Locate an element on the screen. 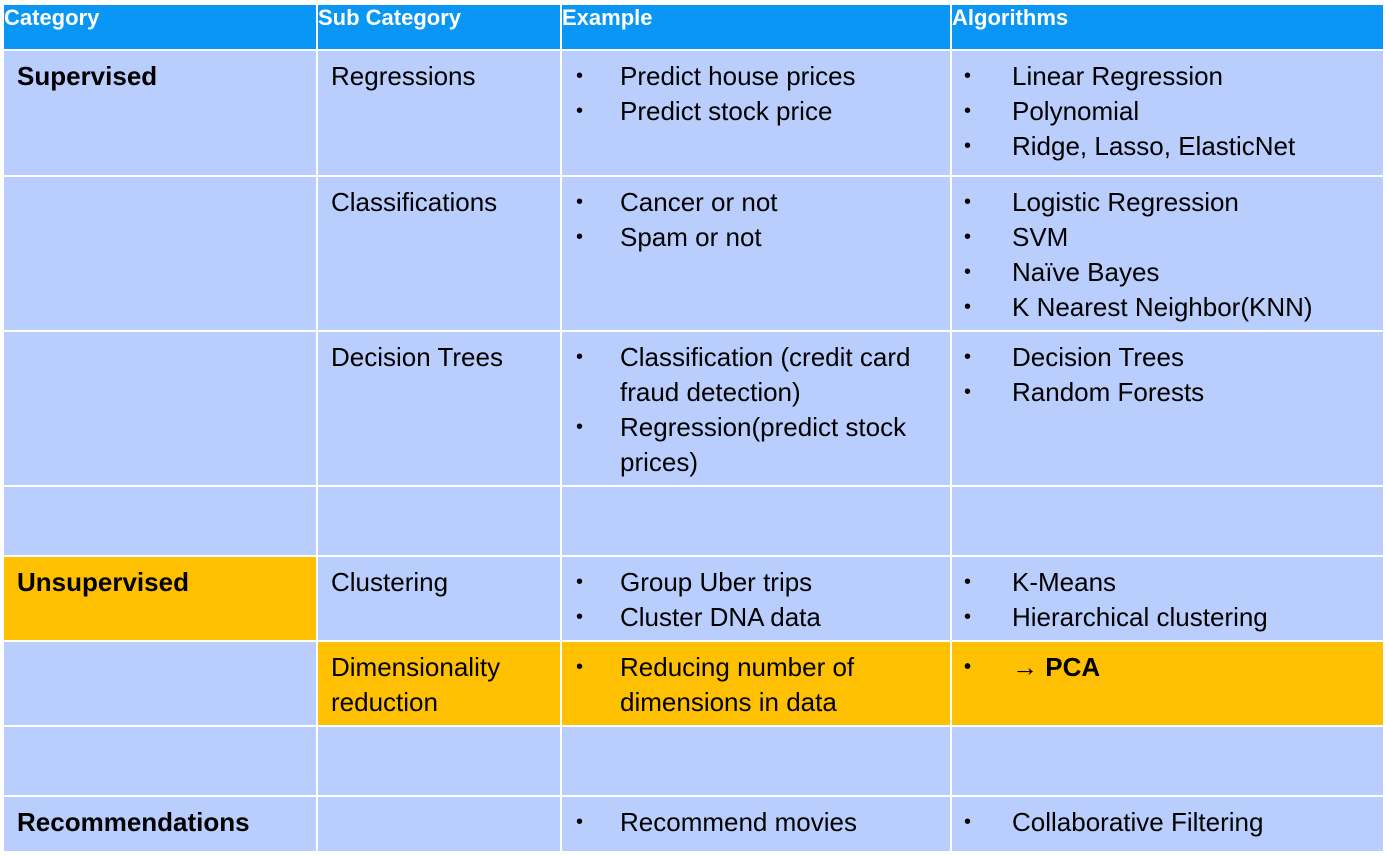 This screenshot has height=856, width=1385. algorithm-item: Ridge, Lasso, ElasticNet is located at coordinates (1167, 146).